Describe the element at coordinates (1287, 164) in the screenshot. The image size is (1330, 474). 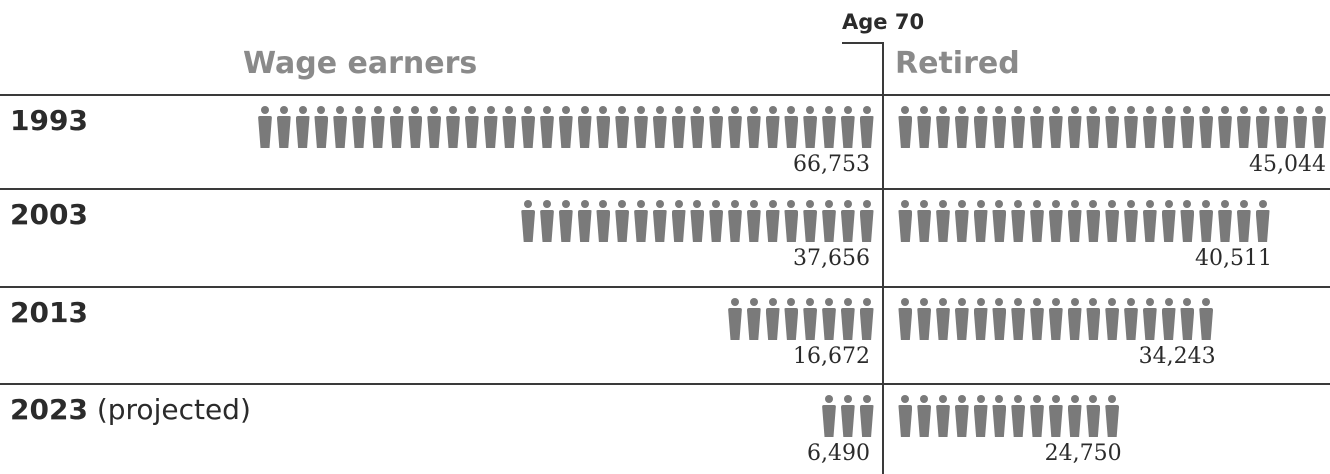
I see `retired-value: 45,044` at that location.